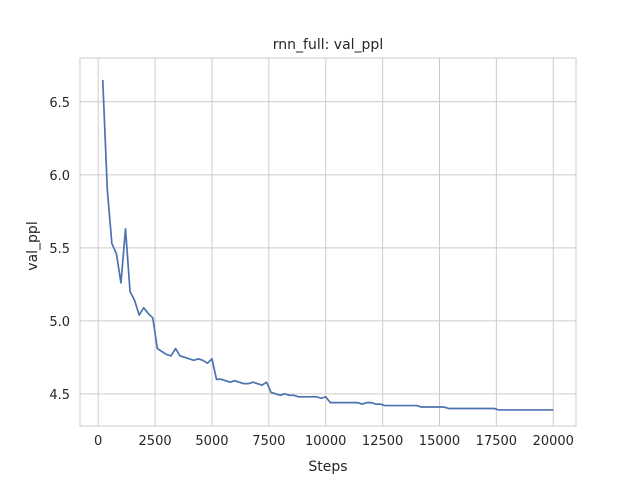 The width and height of the screenshot is (640, 480). What do you see at coordinates (439, 441) in the screenshot?
I see `x-tick-label: 15000` at bounding box center [439, 441].